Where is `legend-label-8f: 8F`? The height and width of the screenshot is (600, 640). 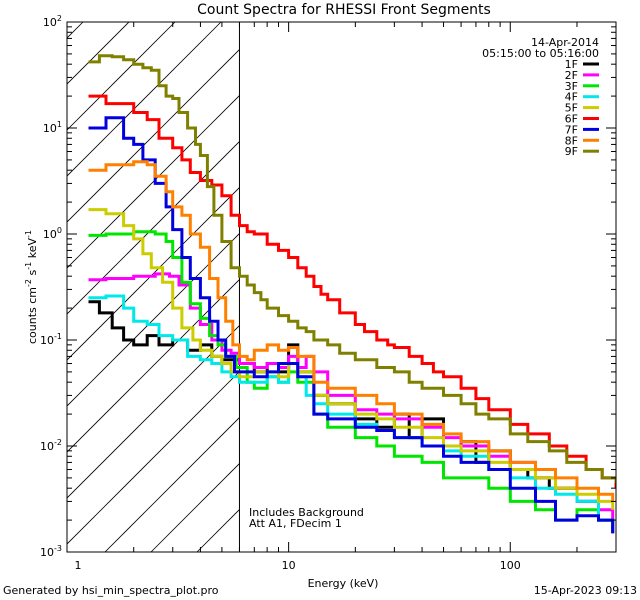
legend-label-8f: 8F is located at coordinates (571, 140).